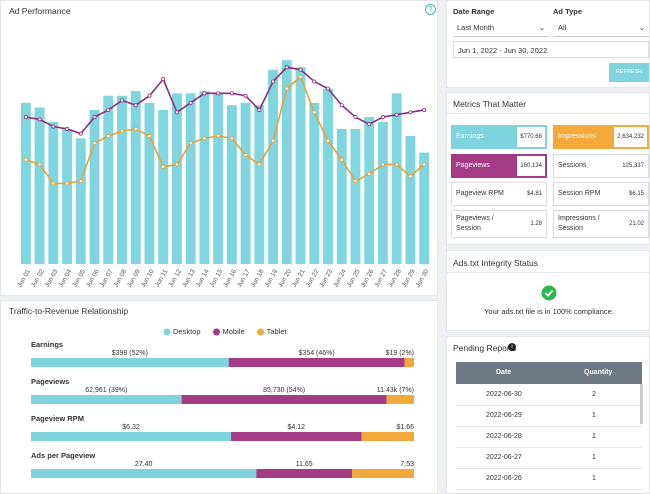 The height and width of the screenshot is (494, 650). Describe the element at coordinates (473, 165) in the screenshot. I see `metric-label: Pageviews` at that location.